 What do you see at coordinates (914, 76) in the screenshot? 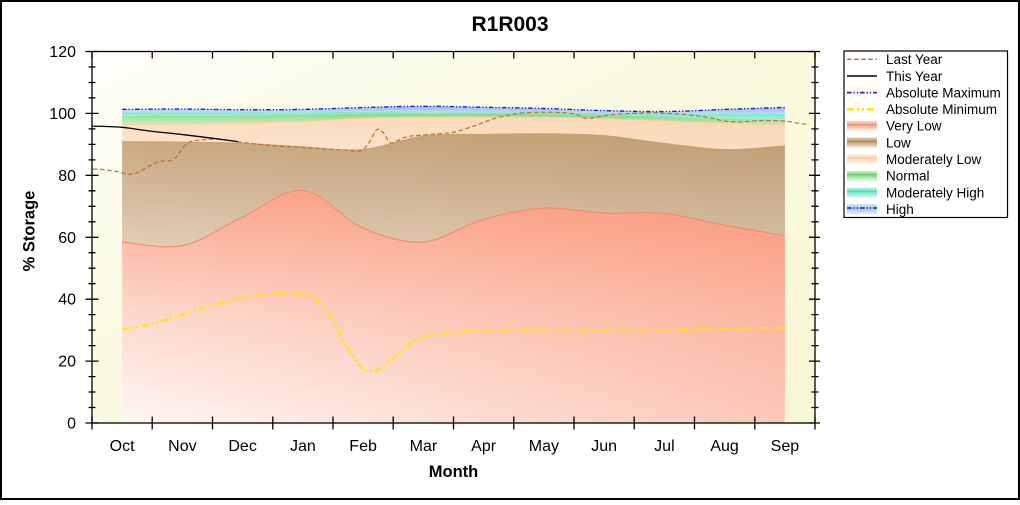
I see `svg-text: This Year` at bounding box center [914, 76].